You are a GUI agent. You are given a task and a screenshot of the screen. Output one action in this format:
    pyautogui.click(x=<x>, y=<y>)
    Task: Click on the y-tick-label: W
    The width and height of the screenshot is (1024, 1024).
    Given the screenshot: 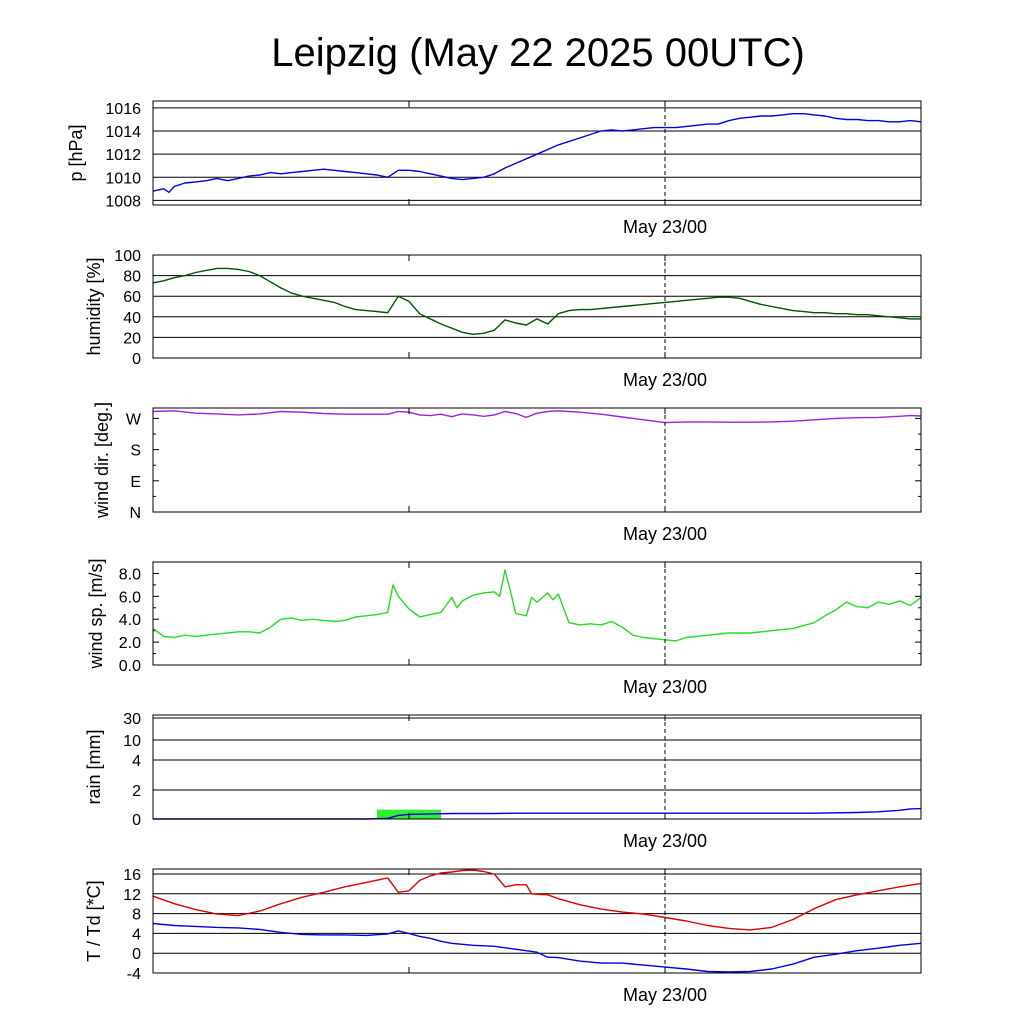 What is the action you would take?
    pyautogui.click(x=134, y=419)
    